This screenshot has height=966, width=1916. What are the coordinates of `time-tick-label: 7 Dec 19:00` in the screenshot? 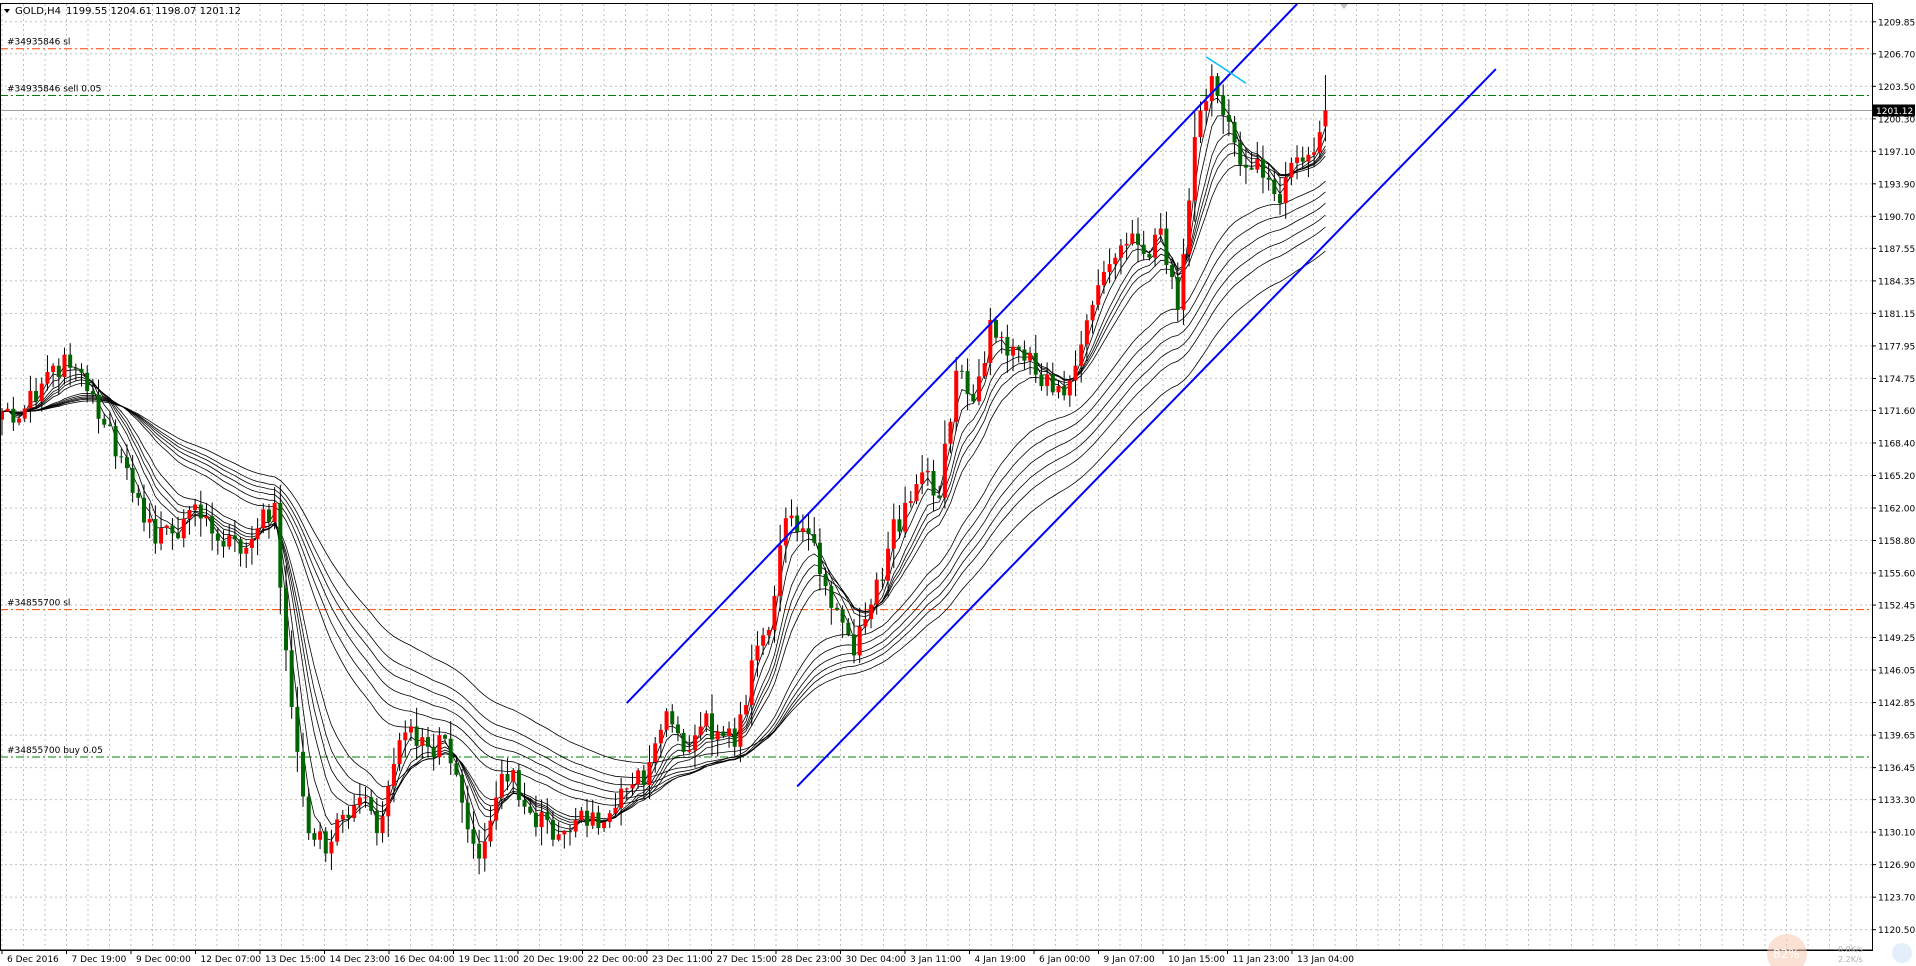 It's located at (99, 960).